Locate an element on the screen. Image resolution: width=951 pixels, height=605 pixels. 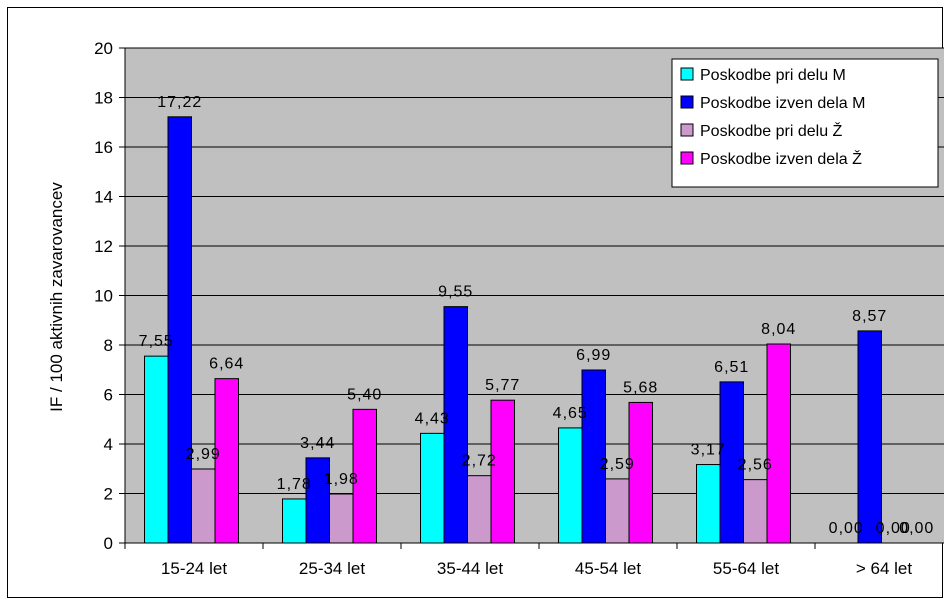
data-label: 5,40 is located at coordinates (364, 394).